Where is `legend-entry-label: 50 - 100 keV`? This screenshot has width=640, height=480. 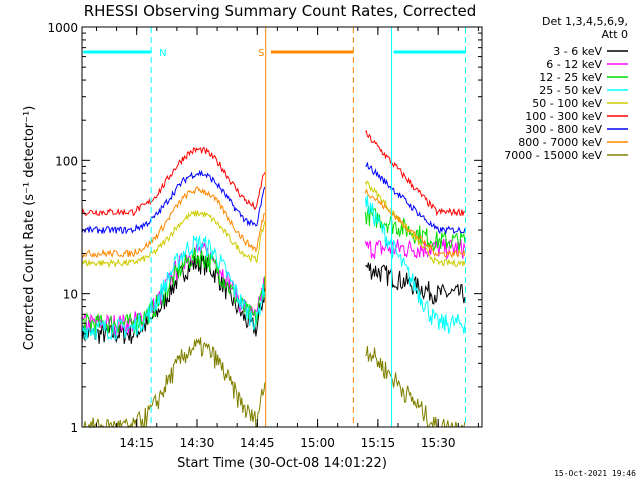 legend-entry-label: 50 - 100 keV is located at coordinates (567, 103).